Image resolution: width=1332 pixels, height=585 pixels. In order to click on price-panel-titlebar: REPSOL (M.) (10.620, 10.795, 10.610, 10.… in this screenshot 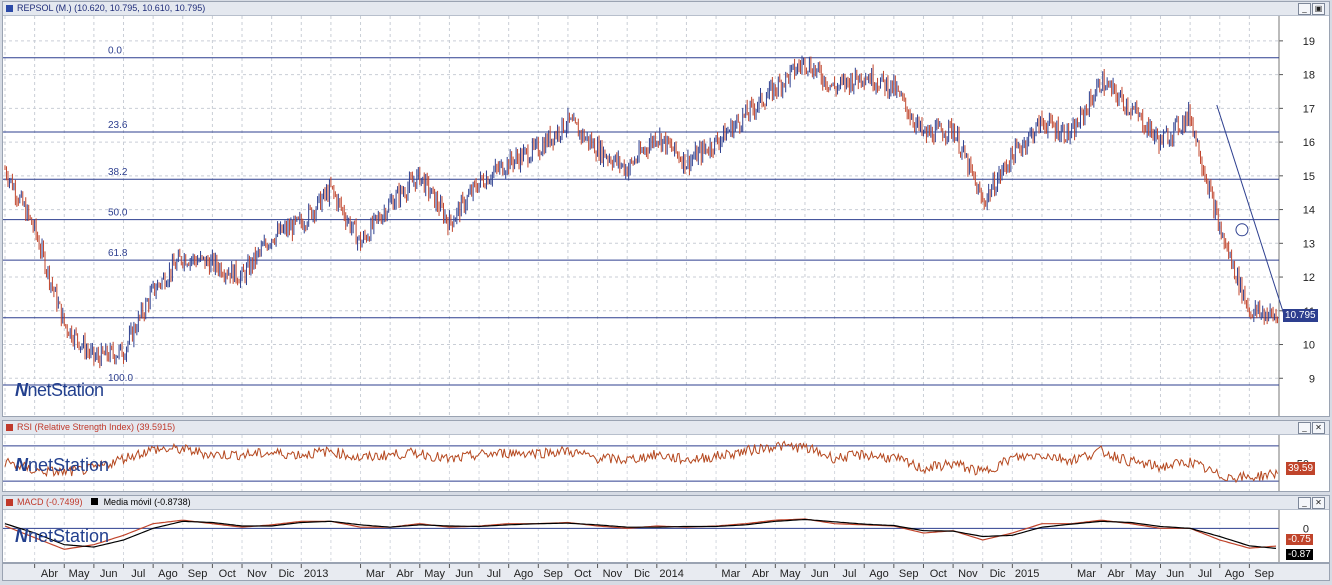, I will do `click(666, 9)`.